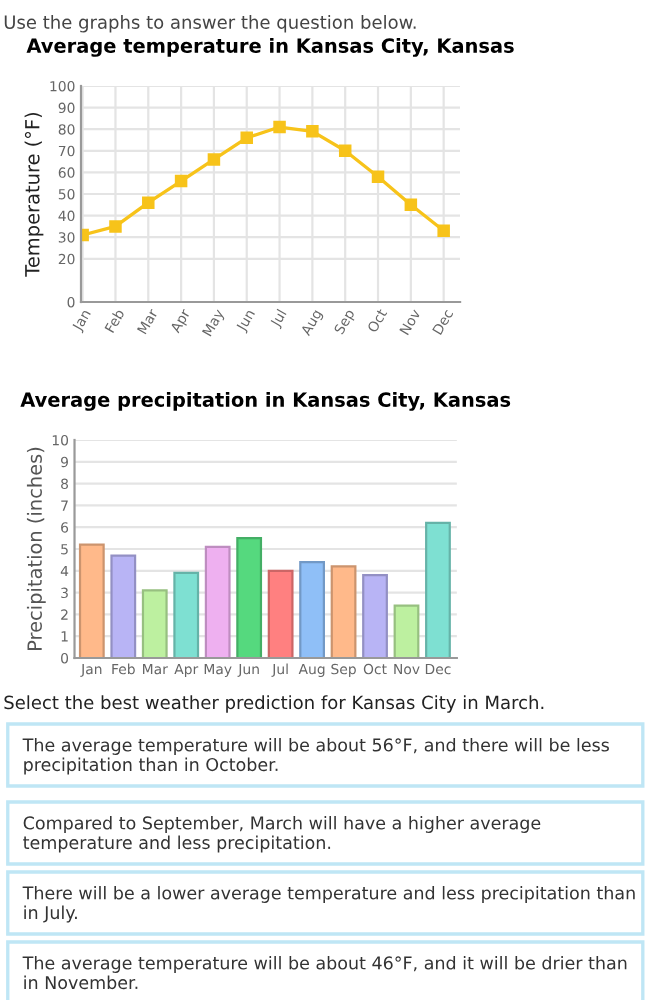 The image size is (648, 1000). Describe the element at coordinates (270, 47) in the screenshot. I see `chart-title: Average temperature in Kansas City, Kansas` at that location.